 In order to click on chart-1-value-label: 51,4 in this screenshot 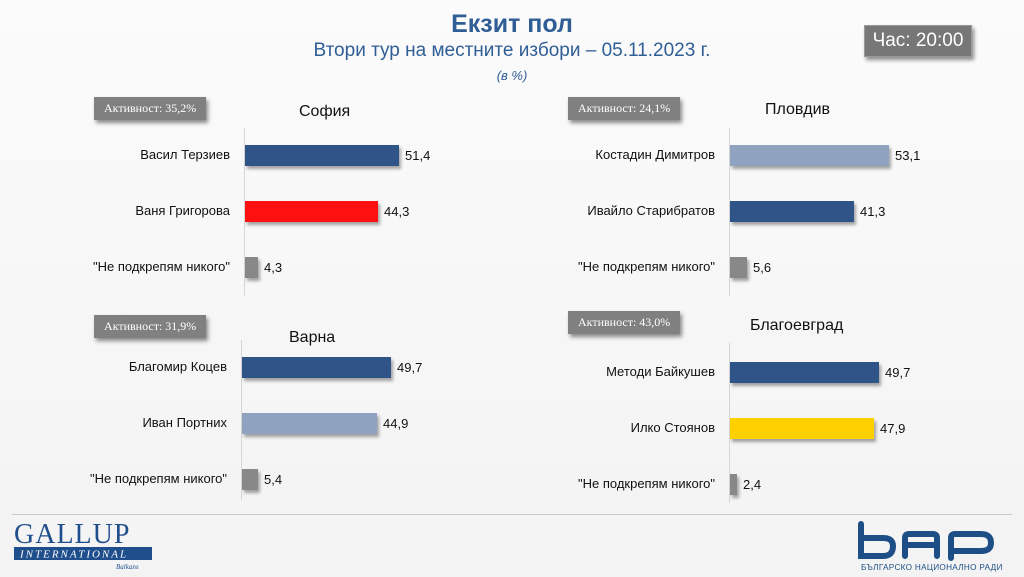, I will do `click(418, 155)`.